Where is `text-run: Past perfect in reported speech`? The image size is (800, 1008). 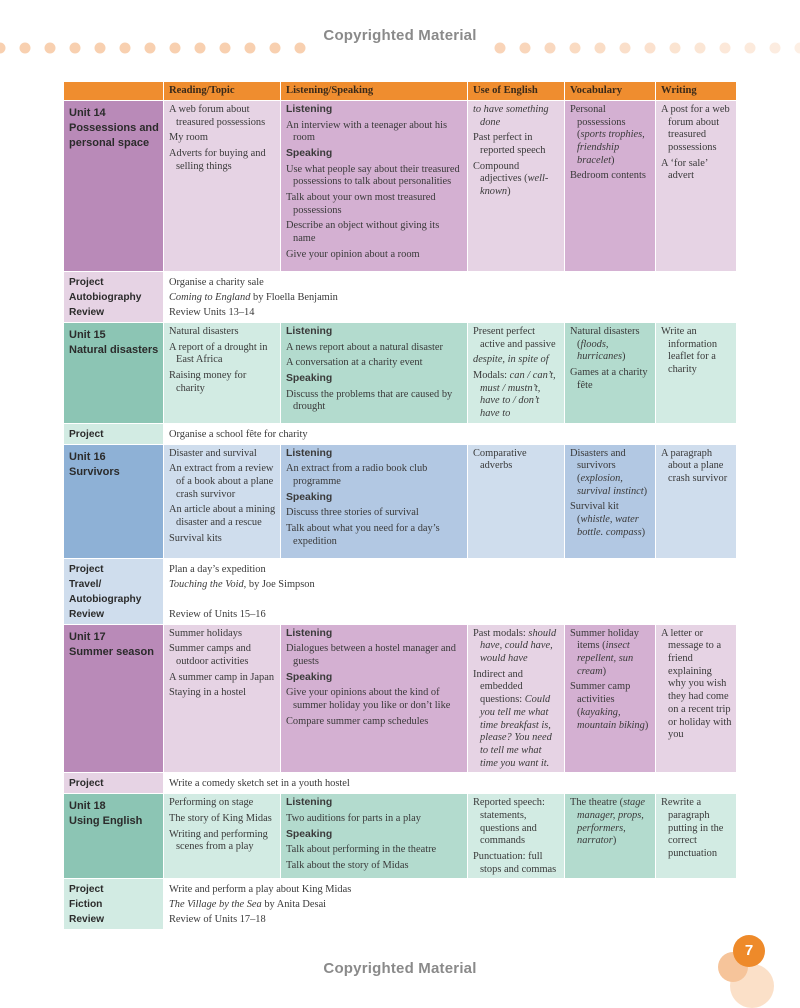
text-run: Past perfect in reported speech is located at coordinates (509, 144).